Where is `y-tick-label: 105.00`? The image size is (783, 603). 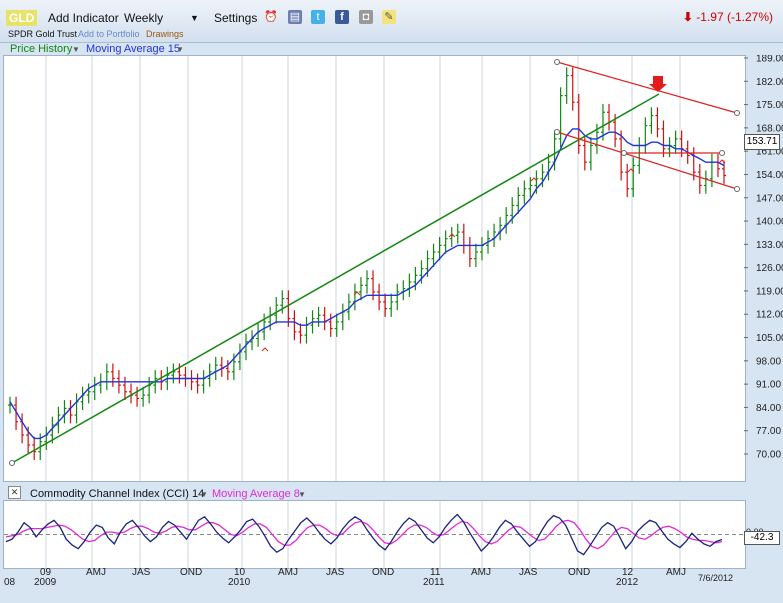
y-tick-label: 105.00 is located at coordinates (769, 338).